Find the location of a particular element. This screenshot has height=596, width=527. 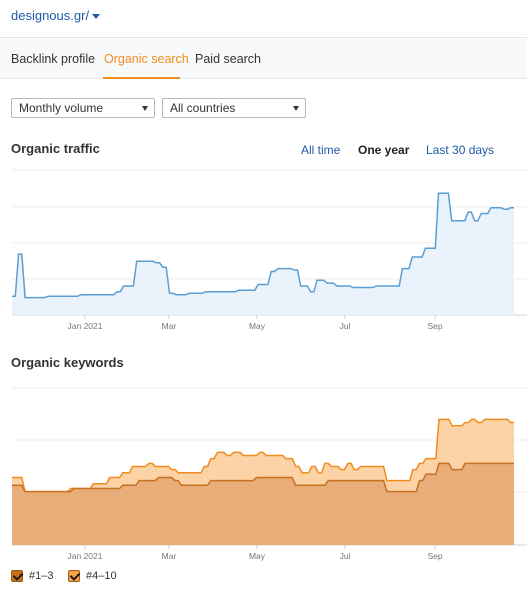

range-one-year: One year is located at coordinates (384, 150).